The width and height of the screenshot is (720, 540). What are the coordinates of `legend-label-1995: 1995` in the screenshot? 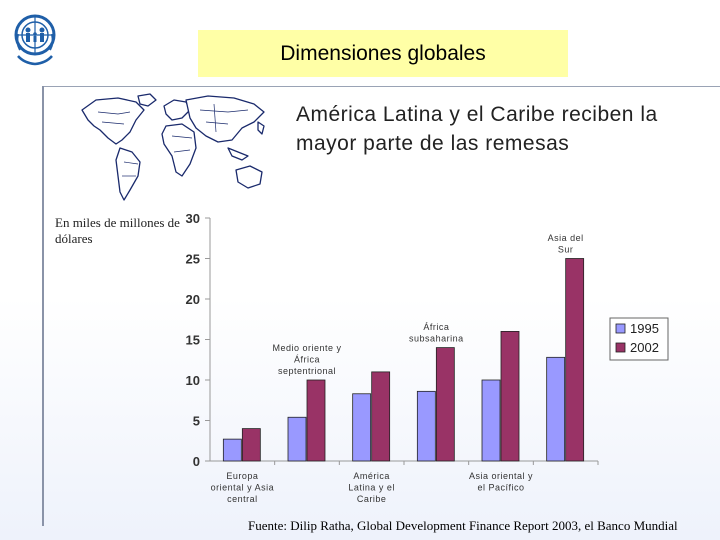 It's located at (644, 328).